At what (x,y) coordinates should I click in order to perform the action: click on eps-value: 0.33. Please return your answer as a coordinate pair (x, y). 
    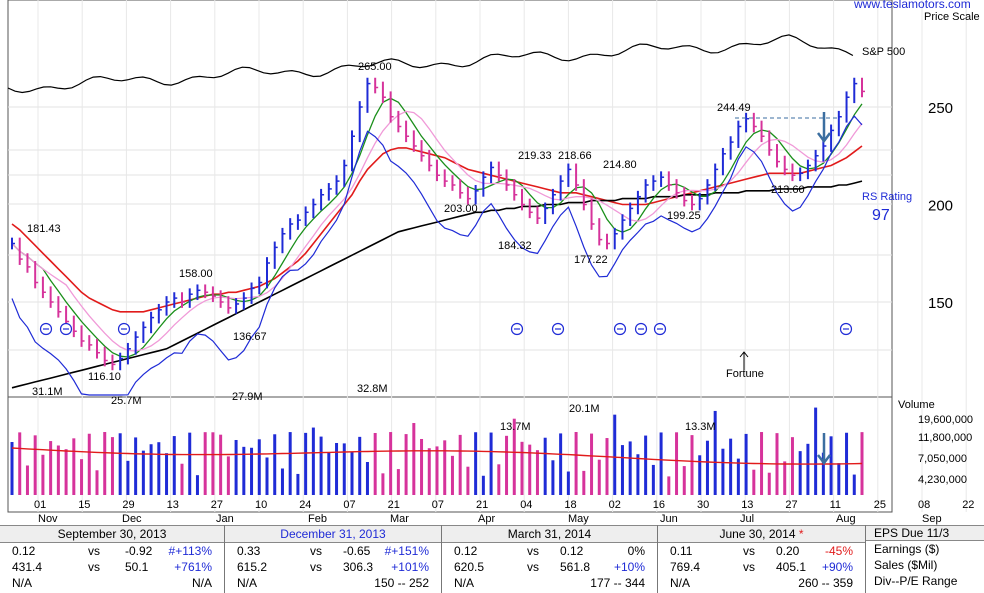
    Looking at the image, I should click on (249, 551).